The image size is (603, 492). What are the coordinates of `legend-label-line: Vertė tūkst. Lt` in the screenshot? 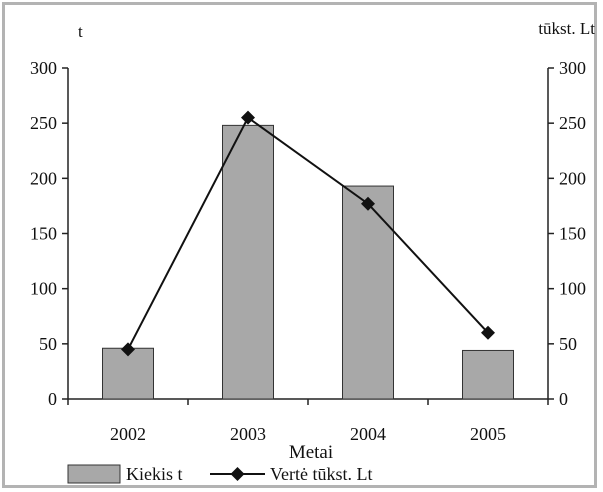 It's located at (321, 474).